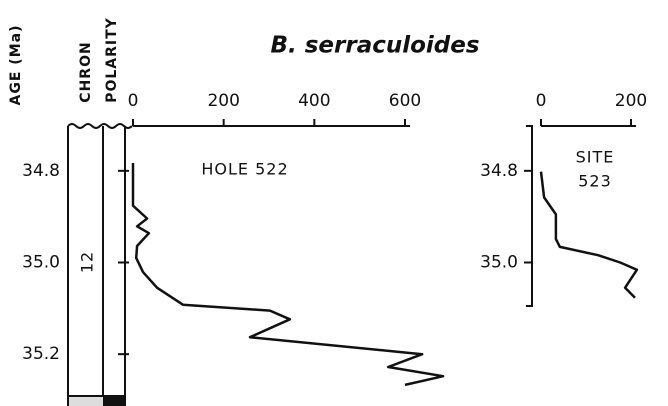 Image resolution: width=668 pixels, height=406 pixels. I want to click on y-tick-label: 35.2, so click(41, 354).